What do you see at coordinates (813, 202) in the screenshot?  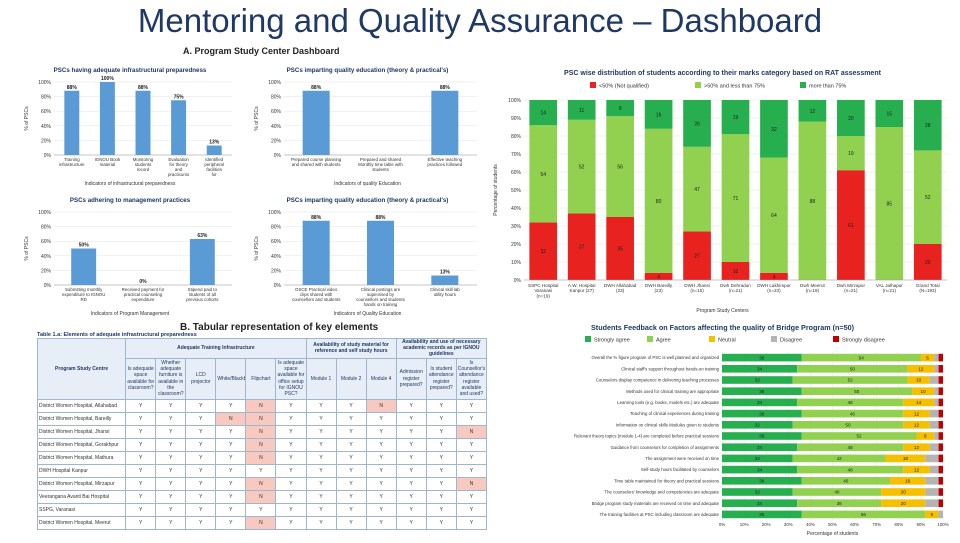 I see `data-label: 88` at bounding box center [813, 202].